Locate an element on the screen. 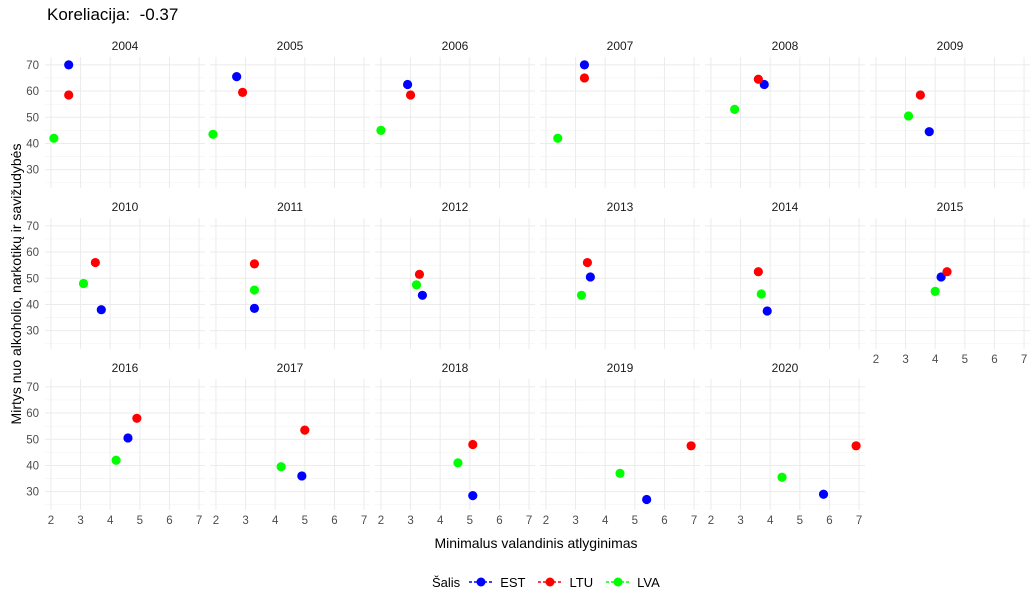 The width and height of the screenshot is (1035, 609). data-point-est-2008 is located at coordinates (764, 84).